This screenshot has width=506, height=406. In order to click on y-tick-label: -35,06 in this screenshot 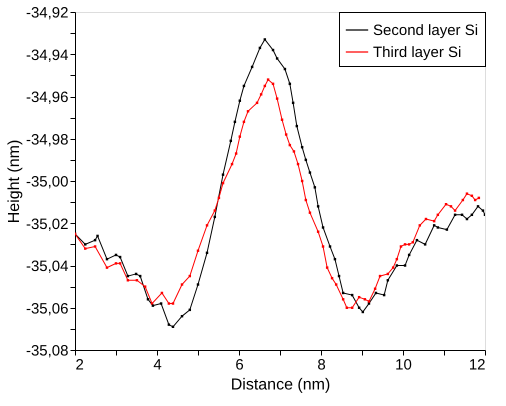, I will do `click(47, 309)`.